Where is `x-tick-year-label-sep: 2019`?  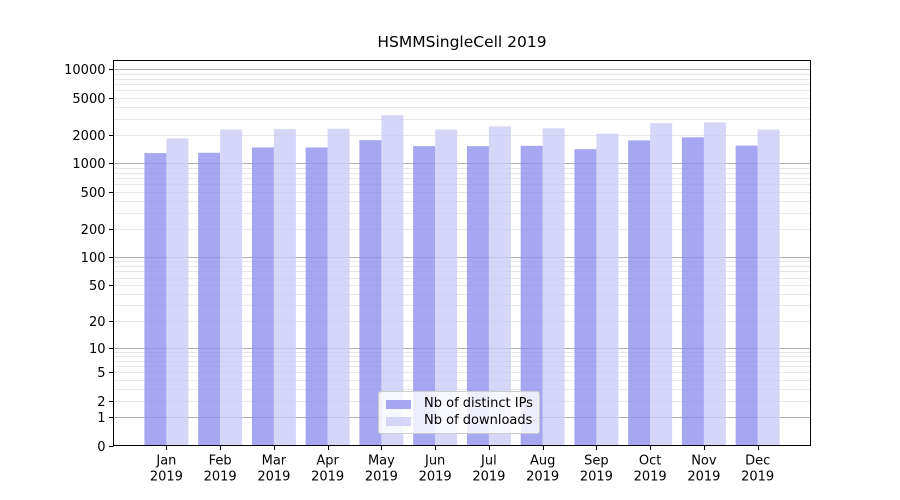 x-tick-year-label-sep: 2019 is located at coordinates (596, 477).